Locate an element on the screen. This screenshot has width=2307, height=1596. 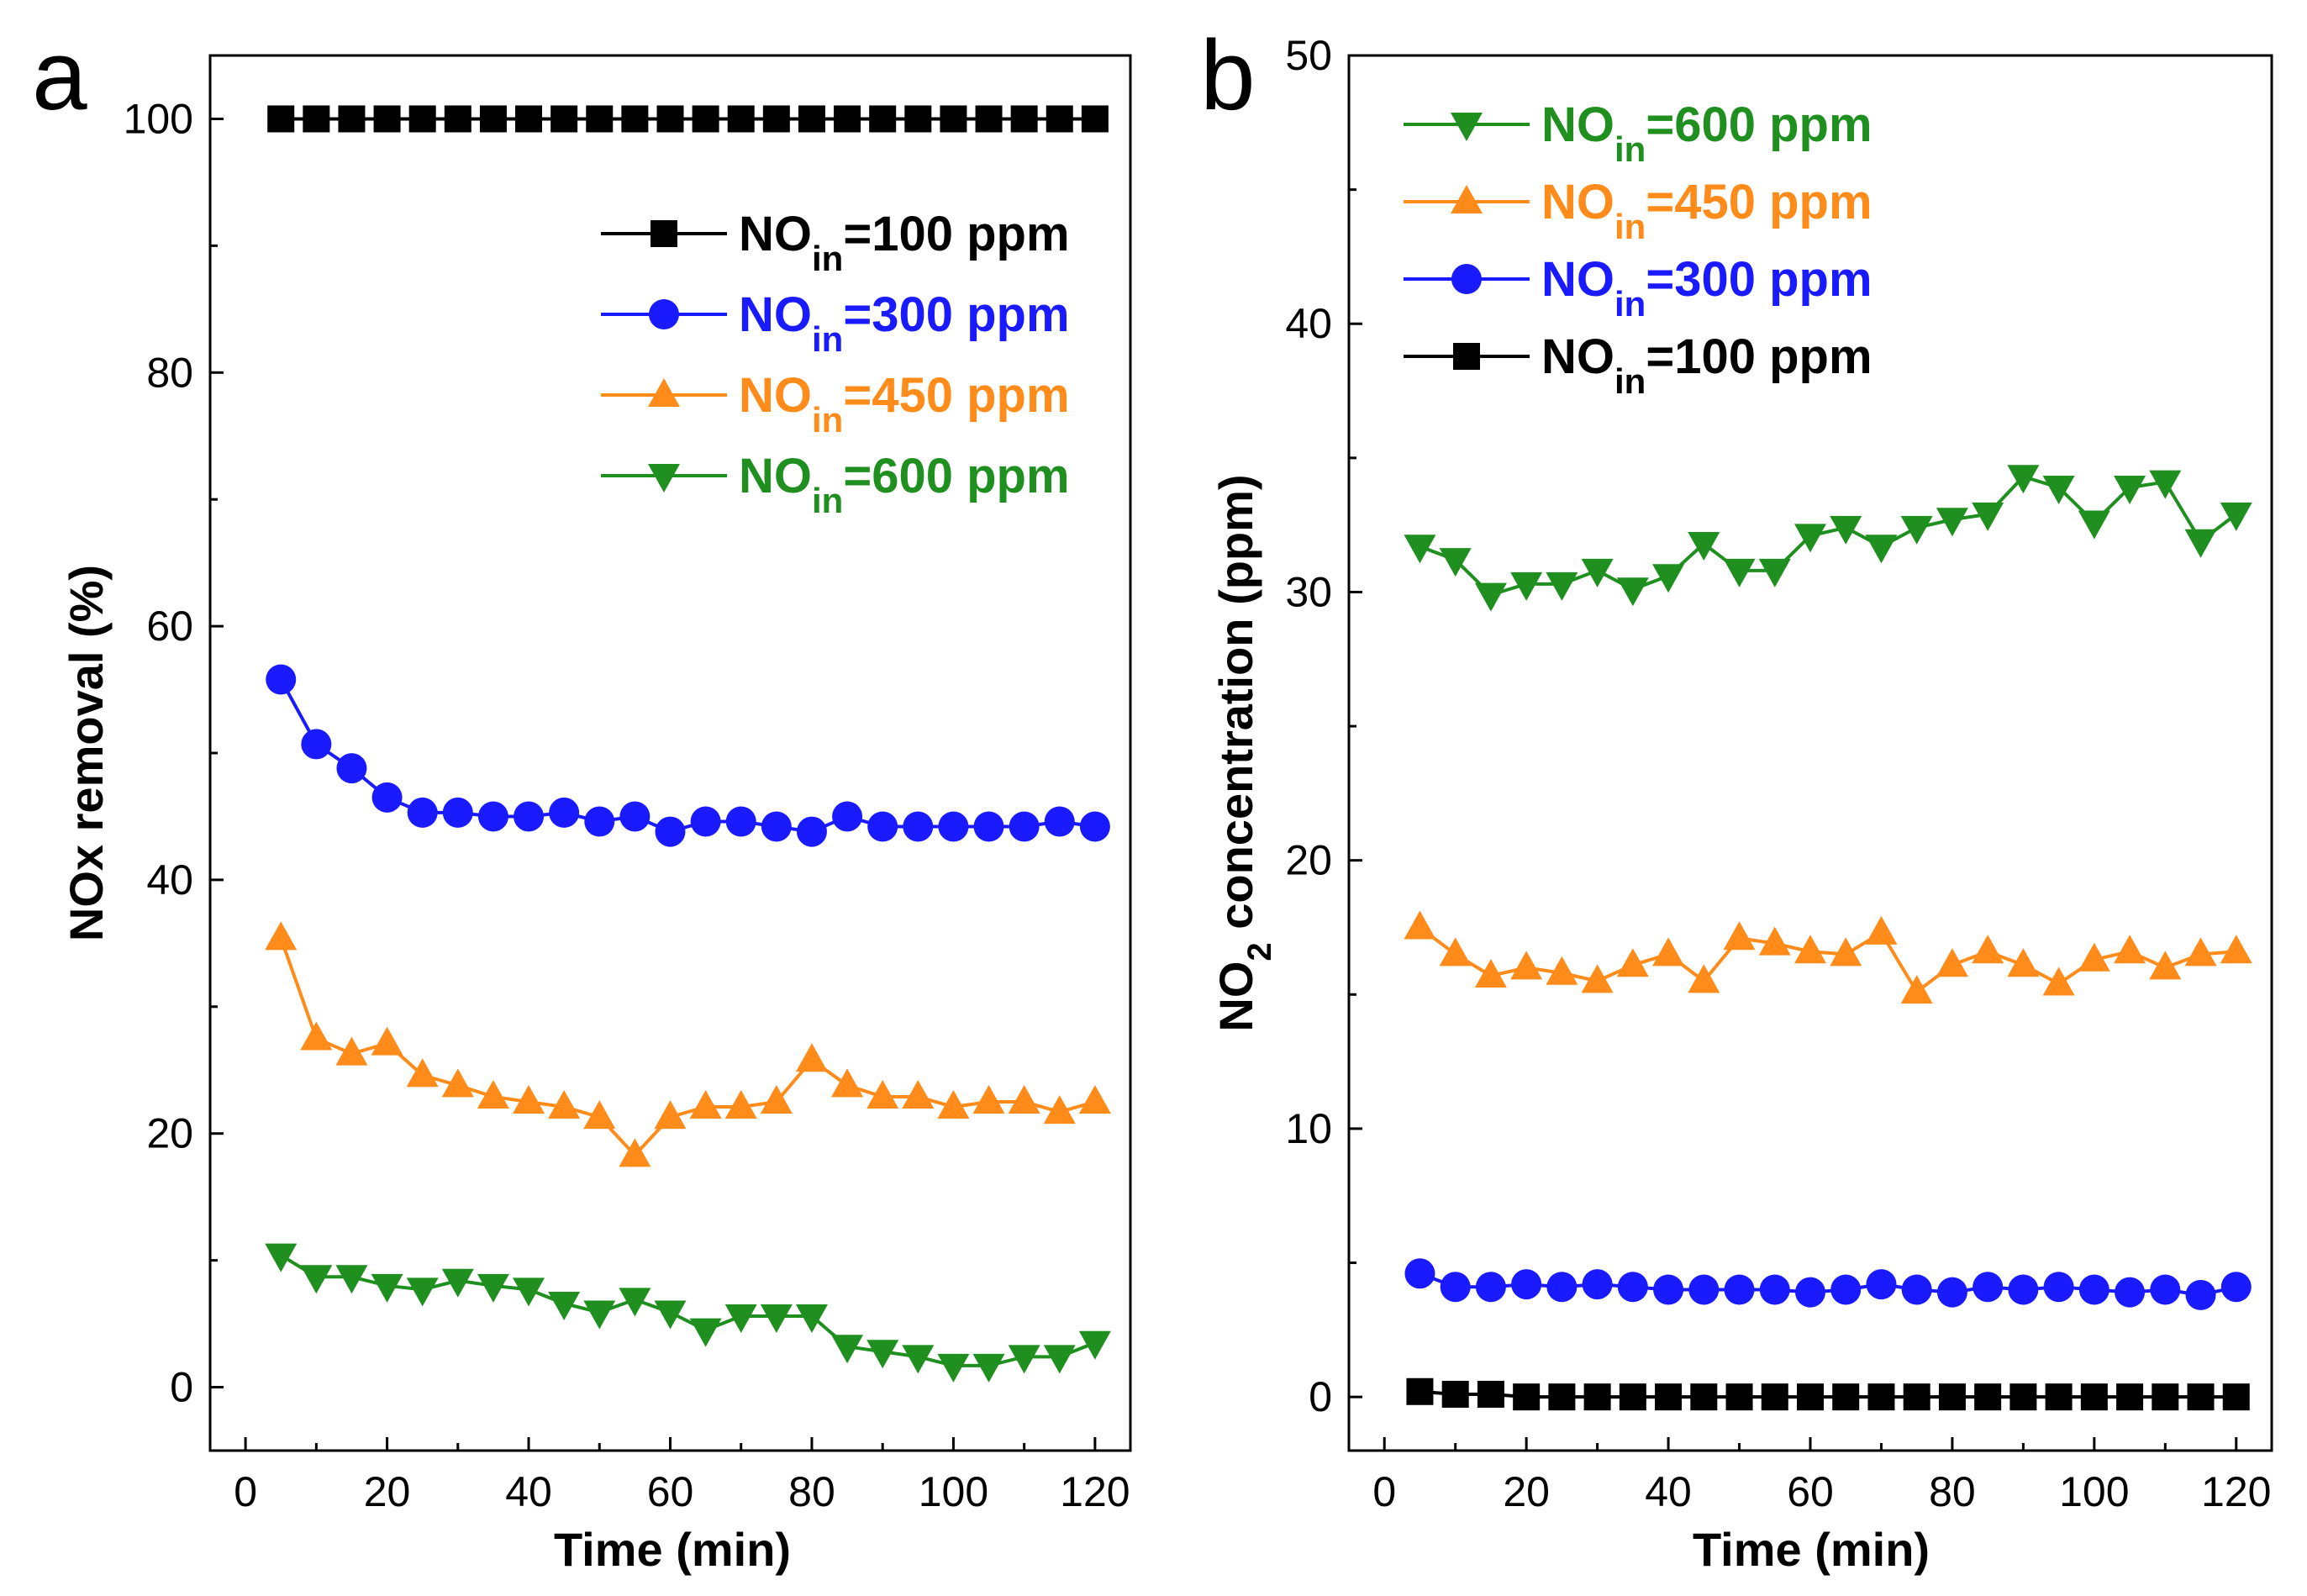
y-tick-label: 20 is located at coordinates (170, 1133).